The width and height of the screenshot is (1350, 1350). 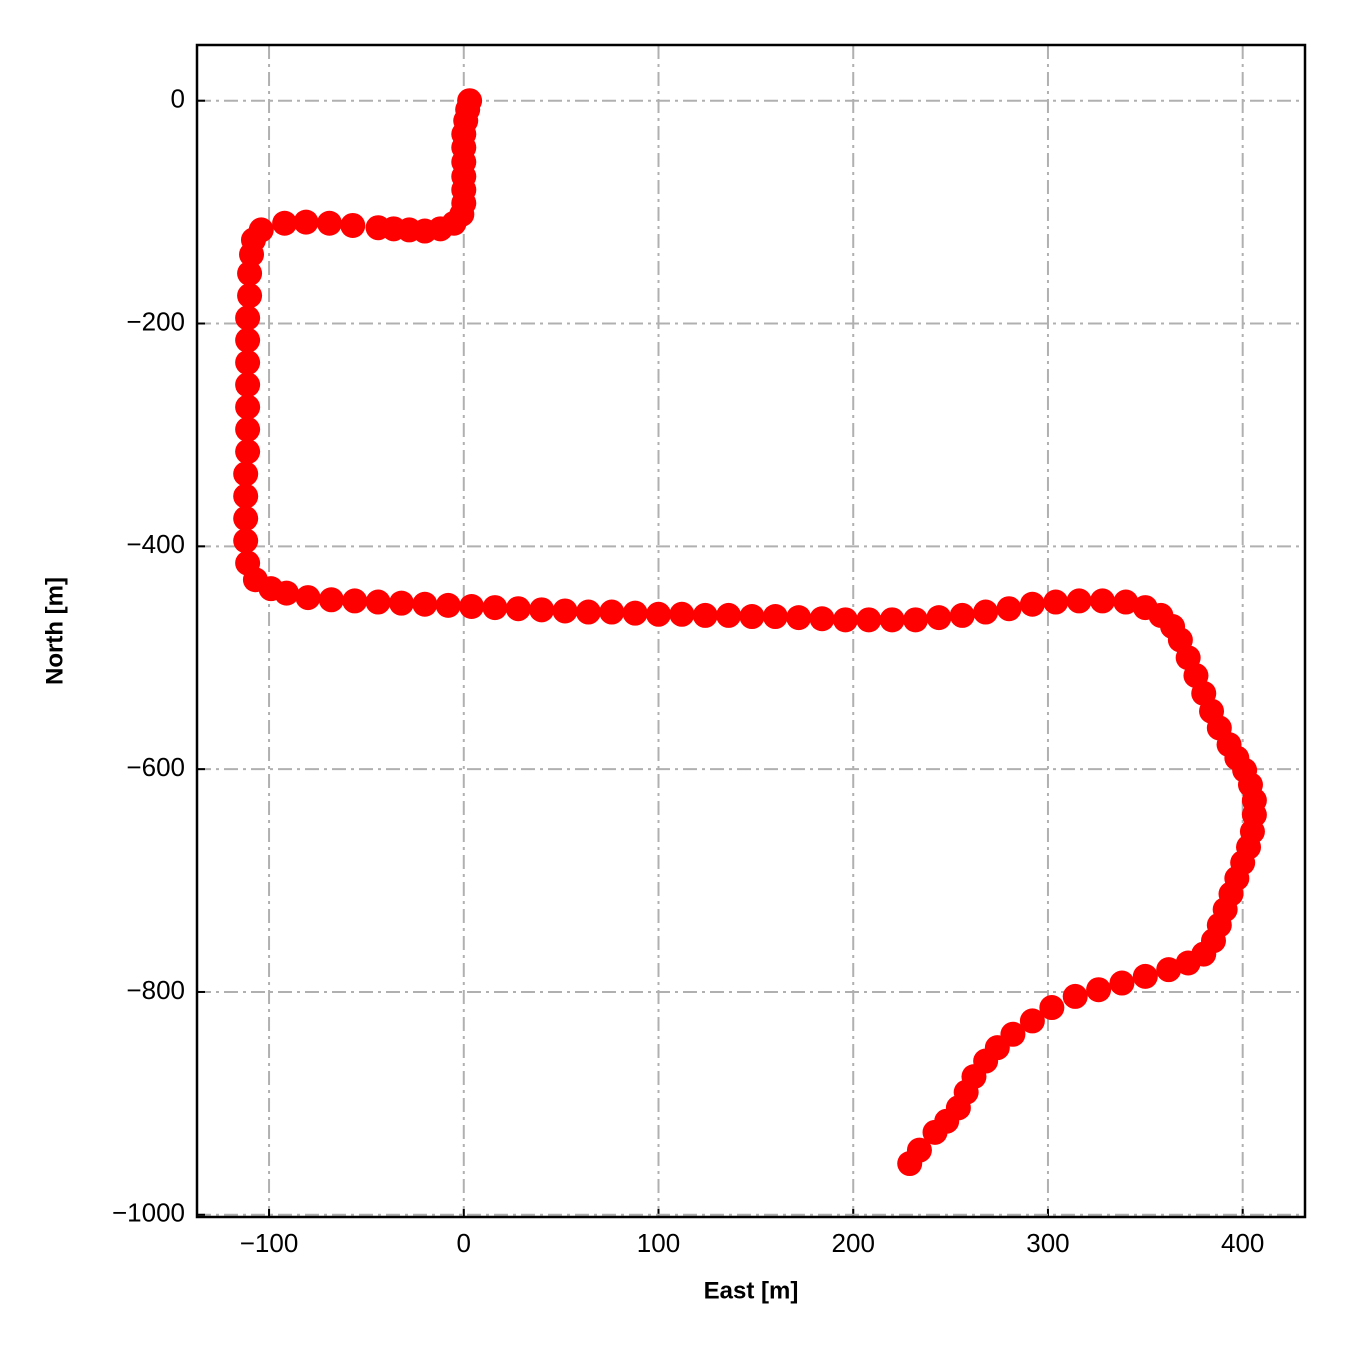 I want to click on y-tick-label: −200, so click(x=155, y=321).